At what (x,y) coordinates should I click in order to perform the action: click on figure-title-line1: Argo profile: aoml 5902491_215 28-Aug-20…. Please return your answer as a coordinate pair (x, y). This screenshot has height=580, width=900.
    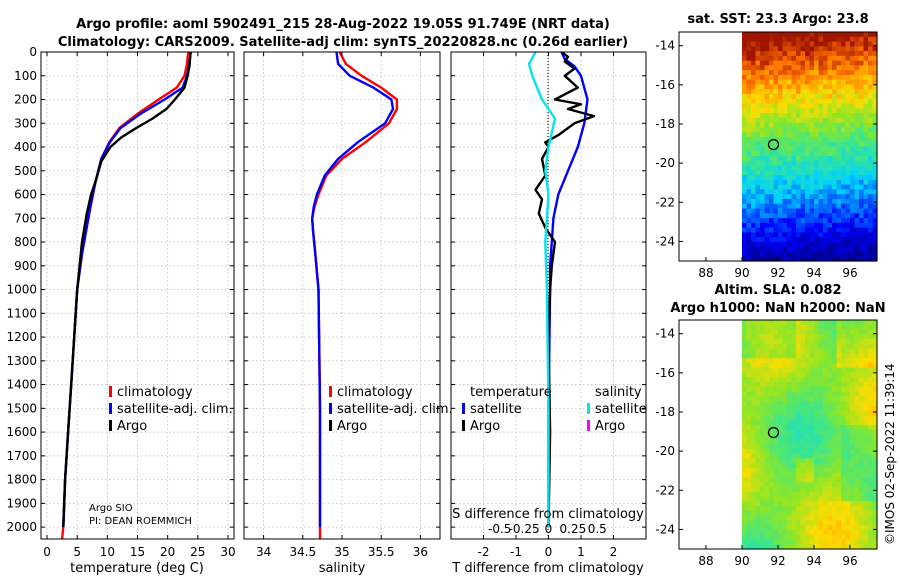
    Looking at the image, I should click on (343, 24).